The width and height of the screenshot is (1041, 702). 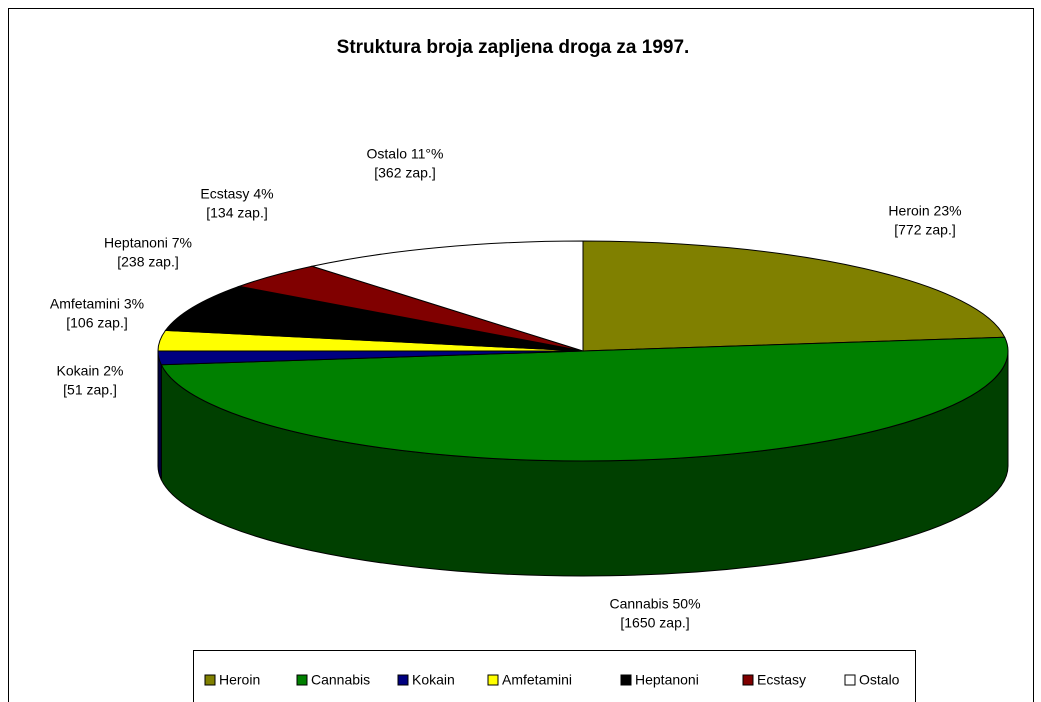 I want to click on chart-title: Struktura broja zapljena droga za 1997., so click(x=513, y=47).